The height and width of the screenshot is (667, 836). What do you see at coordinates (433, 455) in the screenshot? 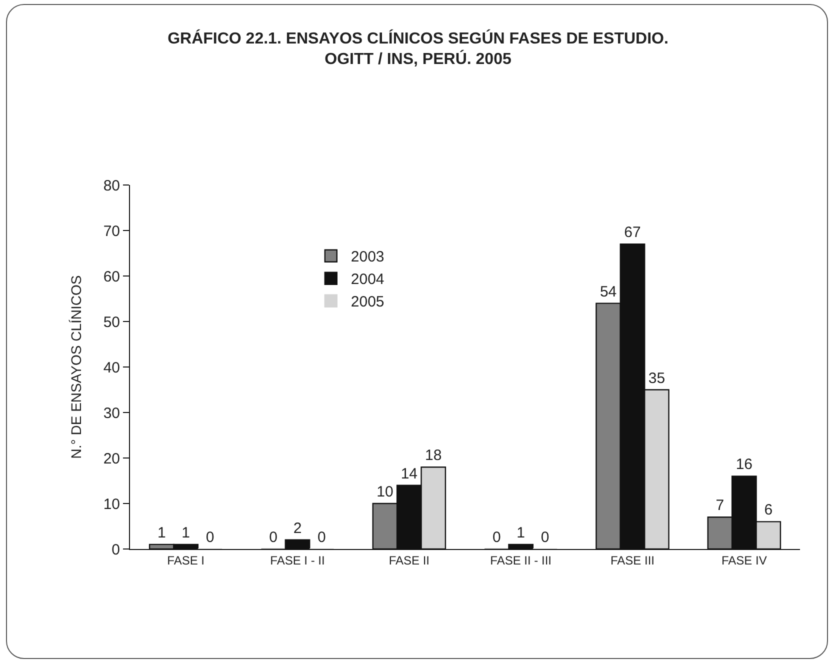
I see `data-label: 18` at bounding box center [433, 455].